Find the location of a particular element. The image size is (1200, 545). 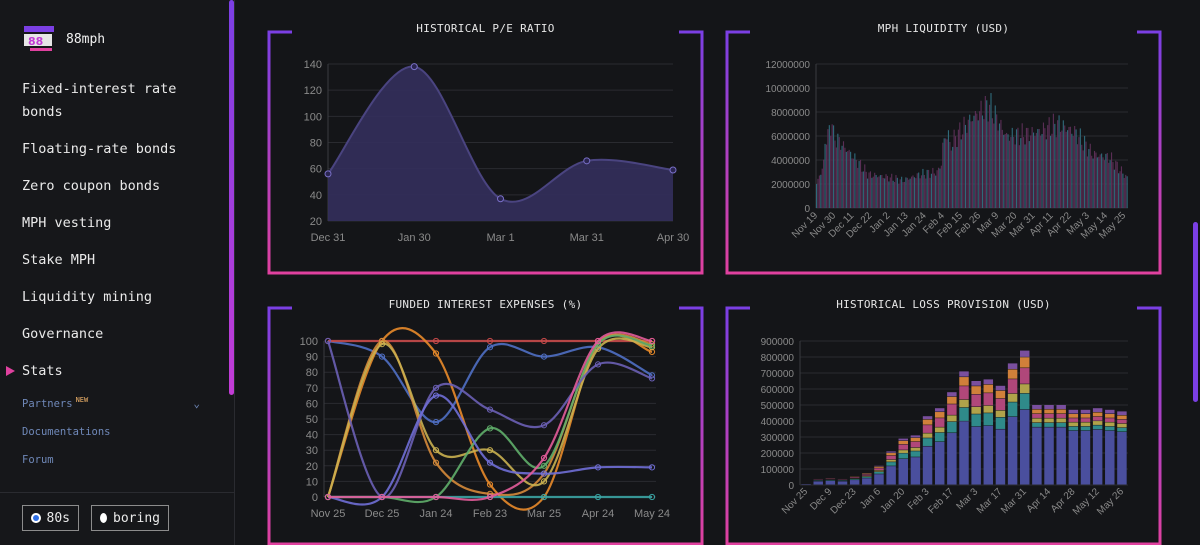

nav-link-forum: Forum is located at coordinates (38, 460).